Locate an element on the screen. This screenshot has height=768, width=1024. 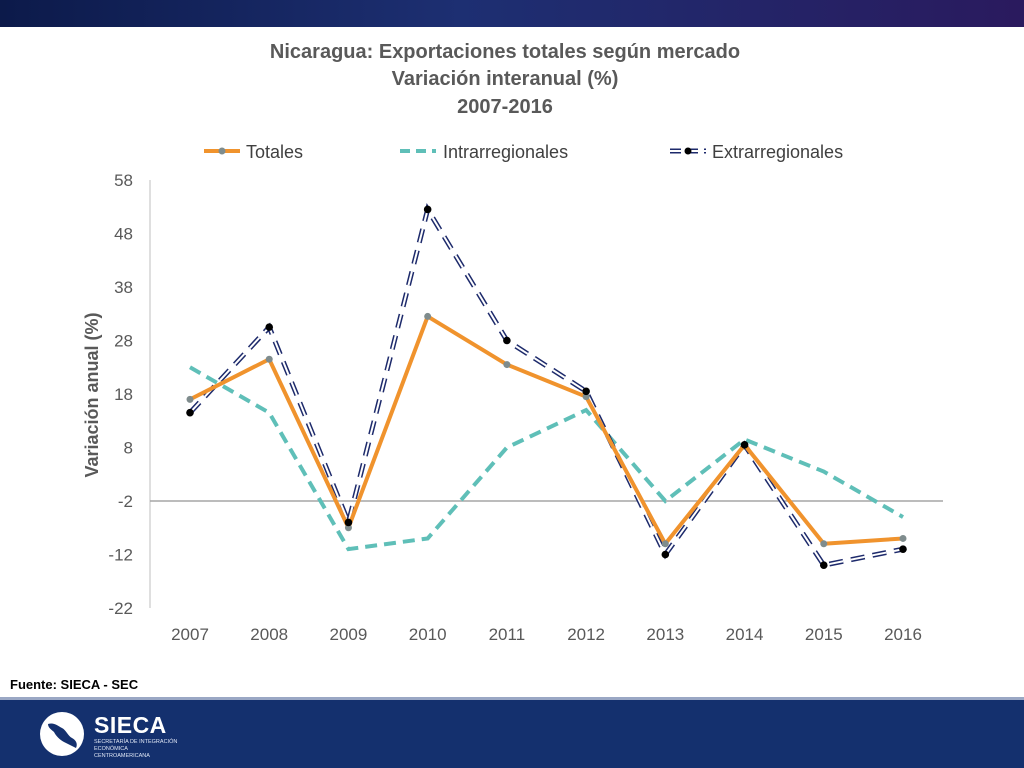
x-tick-label: 2013 is located at coordinates (665, 634).